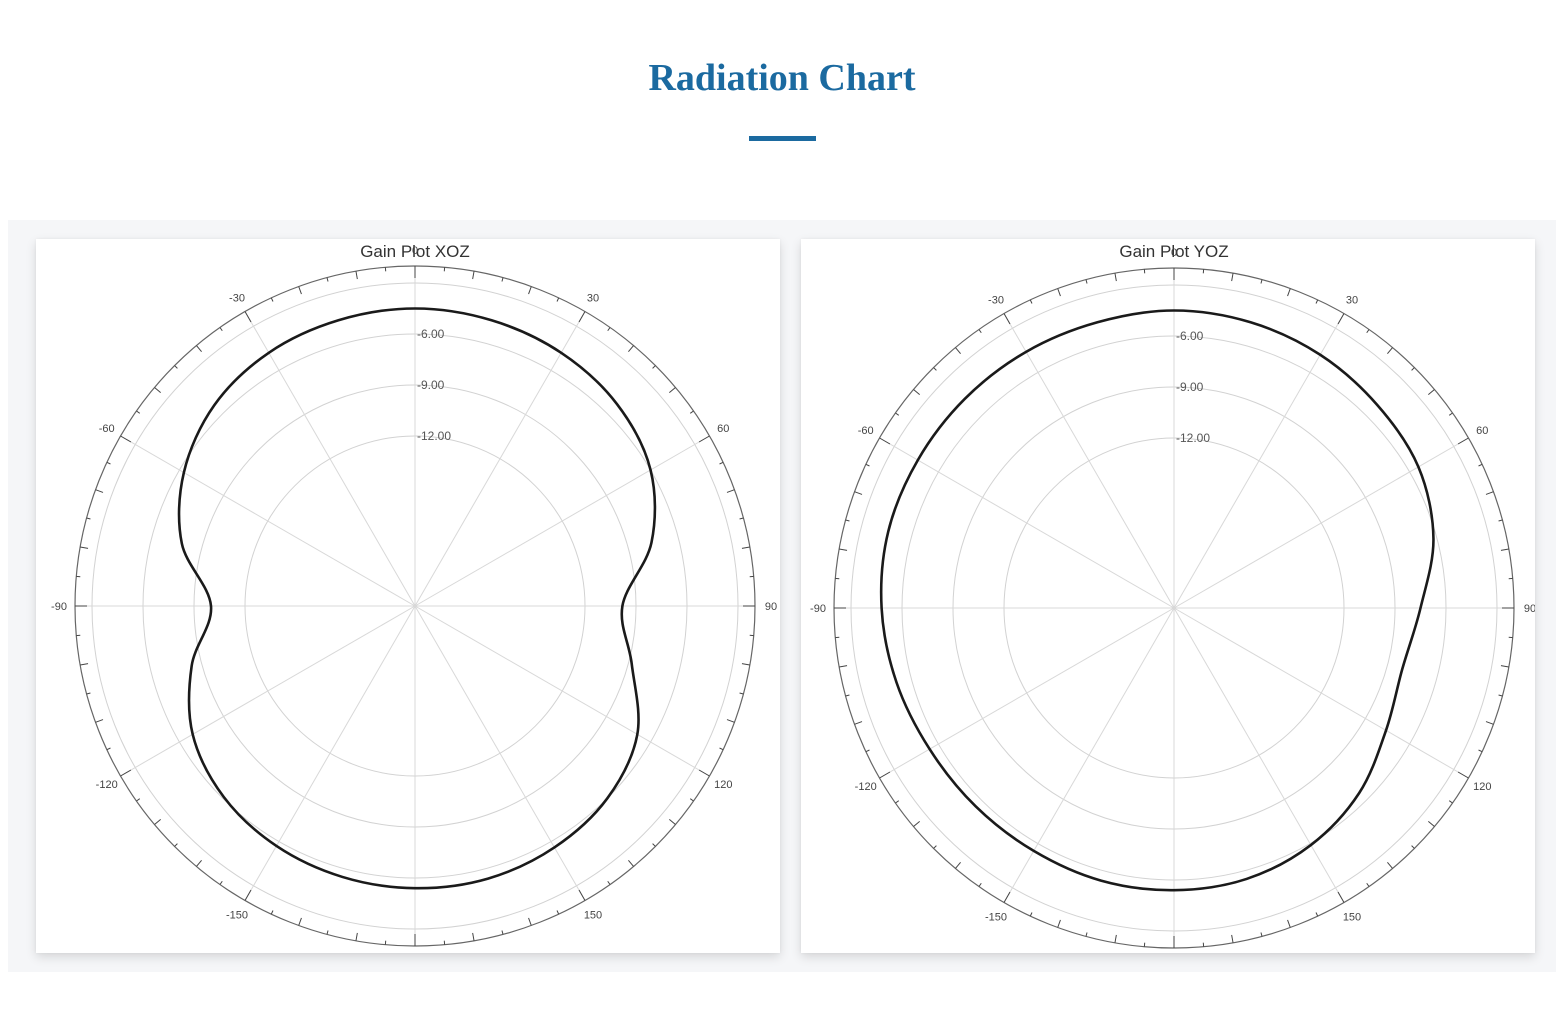  What do you see at coordinates (59, 607) in the screenshot?
I see `angle-label: -90` at bounding box center [59, 607].